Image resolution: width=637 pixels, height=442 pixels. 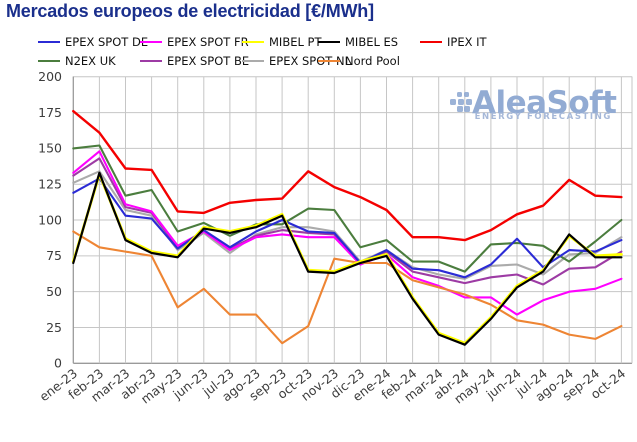 I want to click on legend-swatch-nord-pool, so click(x=329, y=61).